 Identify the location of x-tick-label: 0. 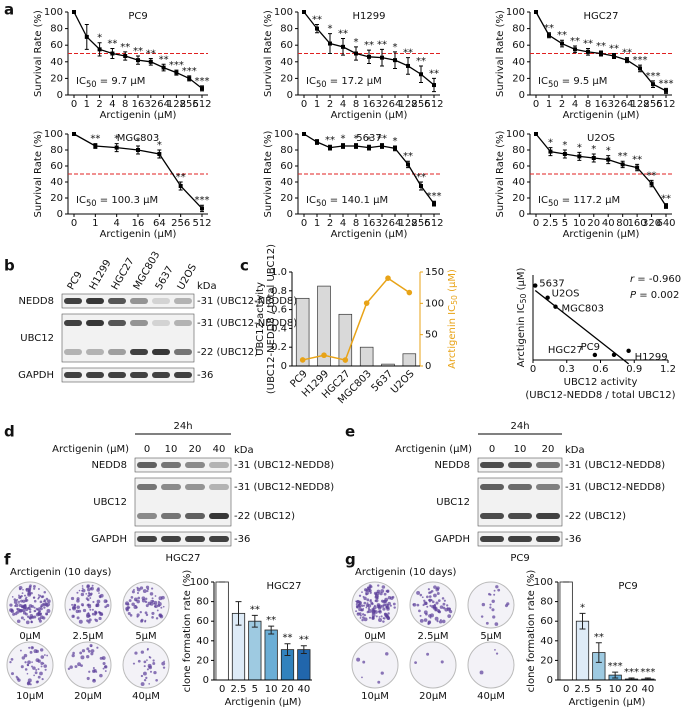
(533, 369).